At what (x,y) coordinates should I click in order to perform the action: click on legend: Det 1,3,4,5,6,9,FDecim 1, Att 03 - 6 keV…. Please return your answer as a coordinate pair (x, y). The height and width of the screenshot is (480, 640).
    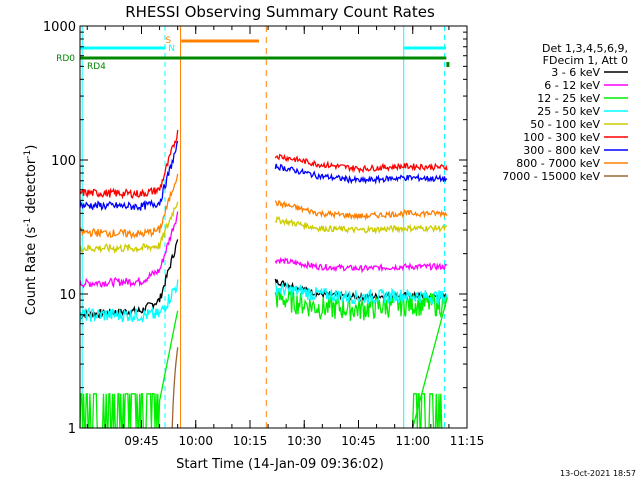
    Looking at the image, I should click on (565, 112).